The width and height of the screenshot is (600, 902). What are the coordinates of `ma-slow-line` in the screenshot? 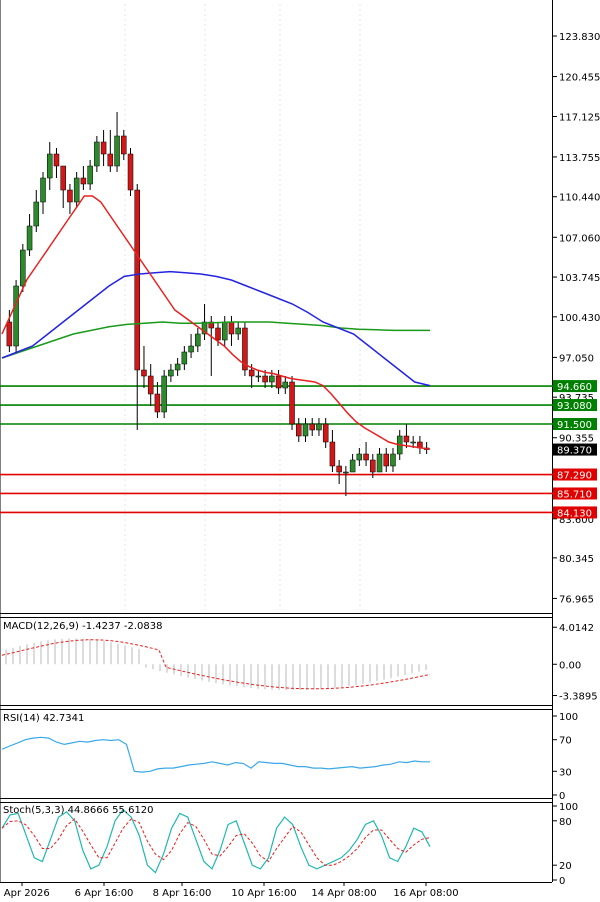 It's located at (216, 328).